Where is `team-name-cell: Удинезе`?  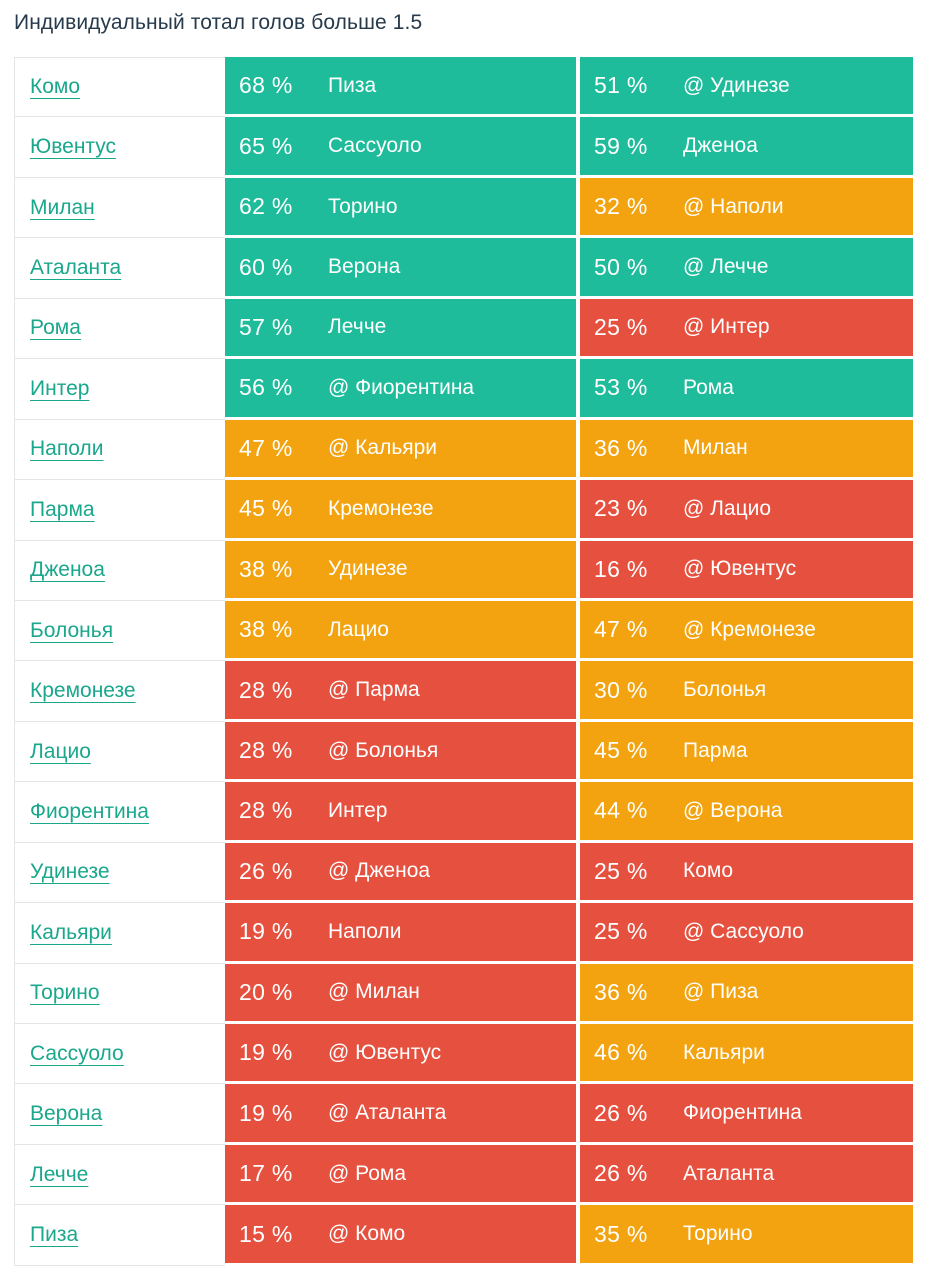 team-name-cell: Удинезе is located at coordinates (119, 873).